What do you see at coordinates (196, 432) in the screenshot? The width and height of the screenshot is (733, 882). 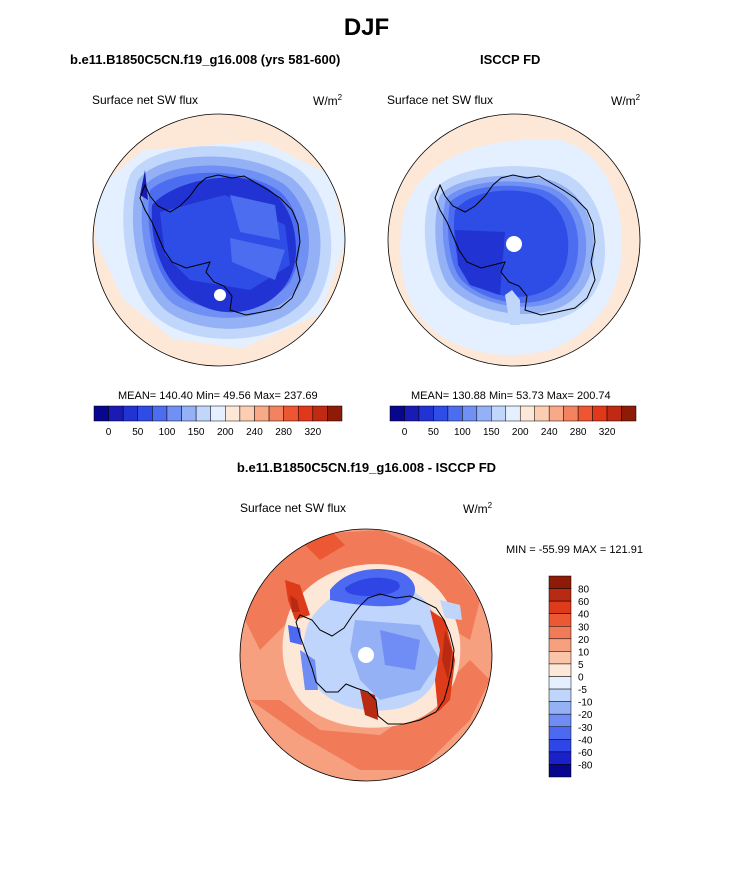 I see `model-colorbar-tick-label: 150` at bounding box center [196, 432].